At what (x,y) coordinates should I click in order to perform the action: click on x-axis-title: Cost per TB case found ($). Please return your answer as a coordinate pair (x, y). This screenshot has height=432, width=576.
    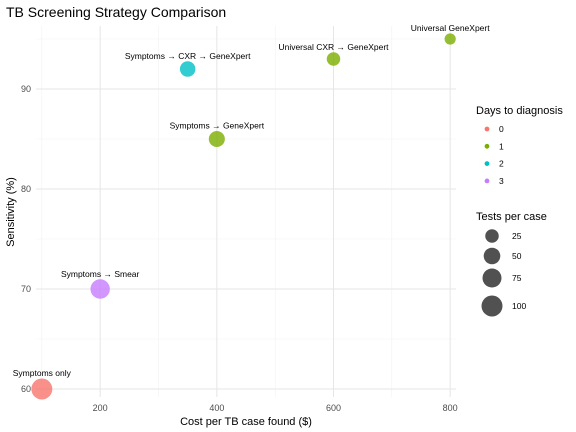
    Looking at the image, I should click on (246, 422).